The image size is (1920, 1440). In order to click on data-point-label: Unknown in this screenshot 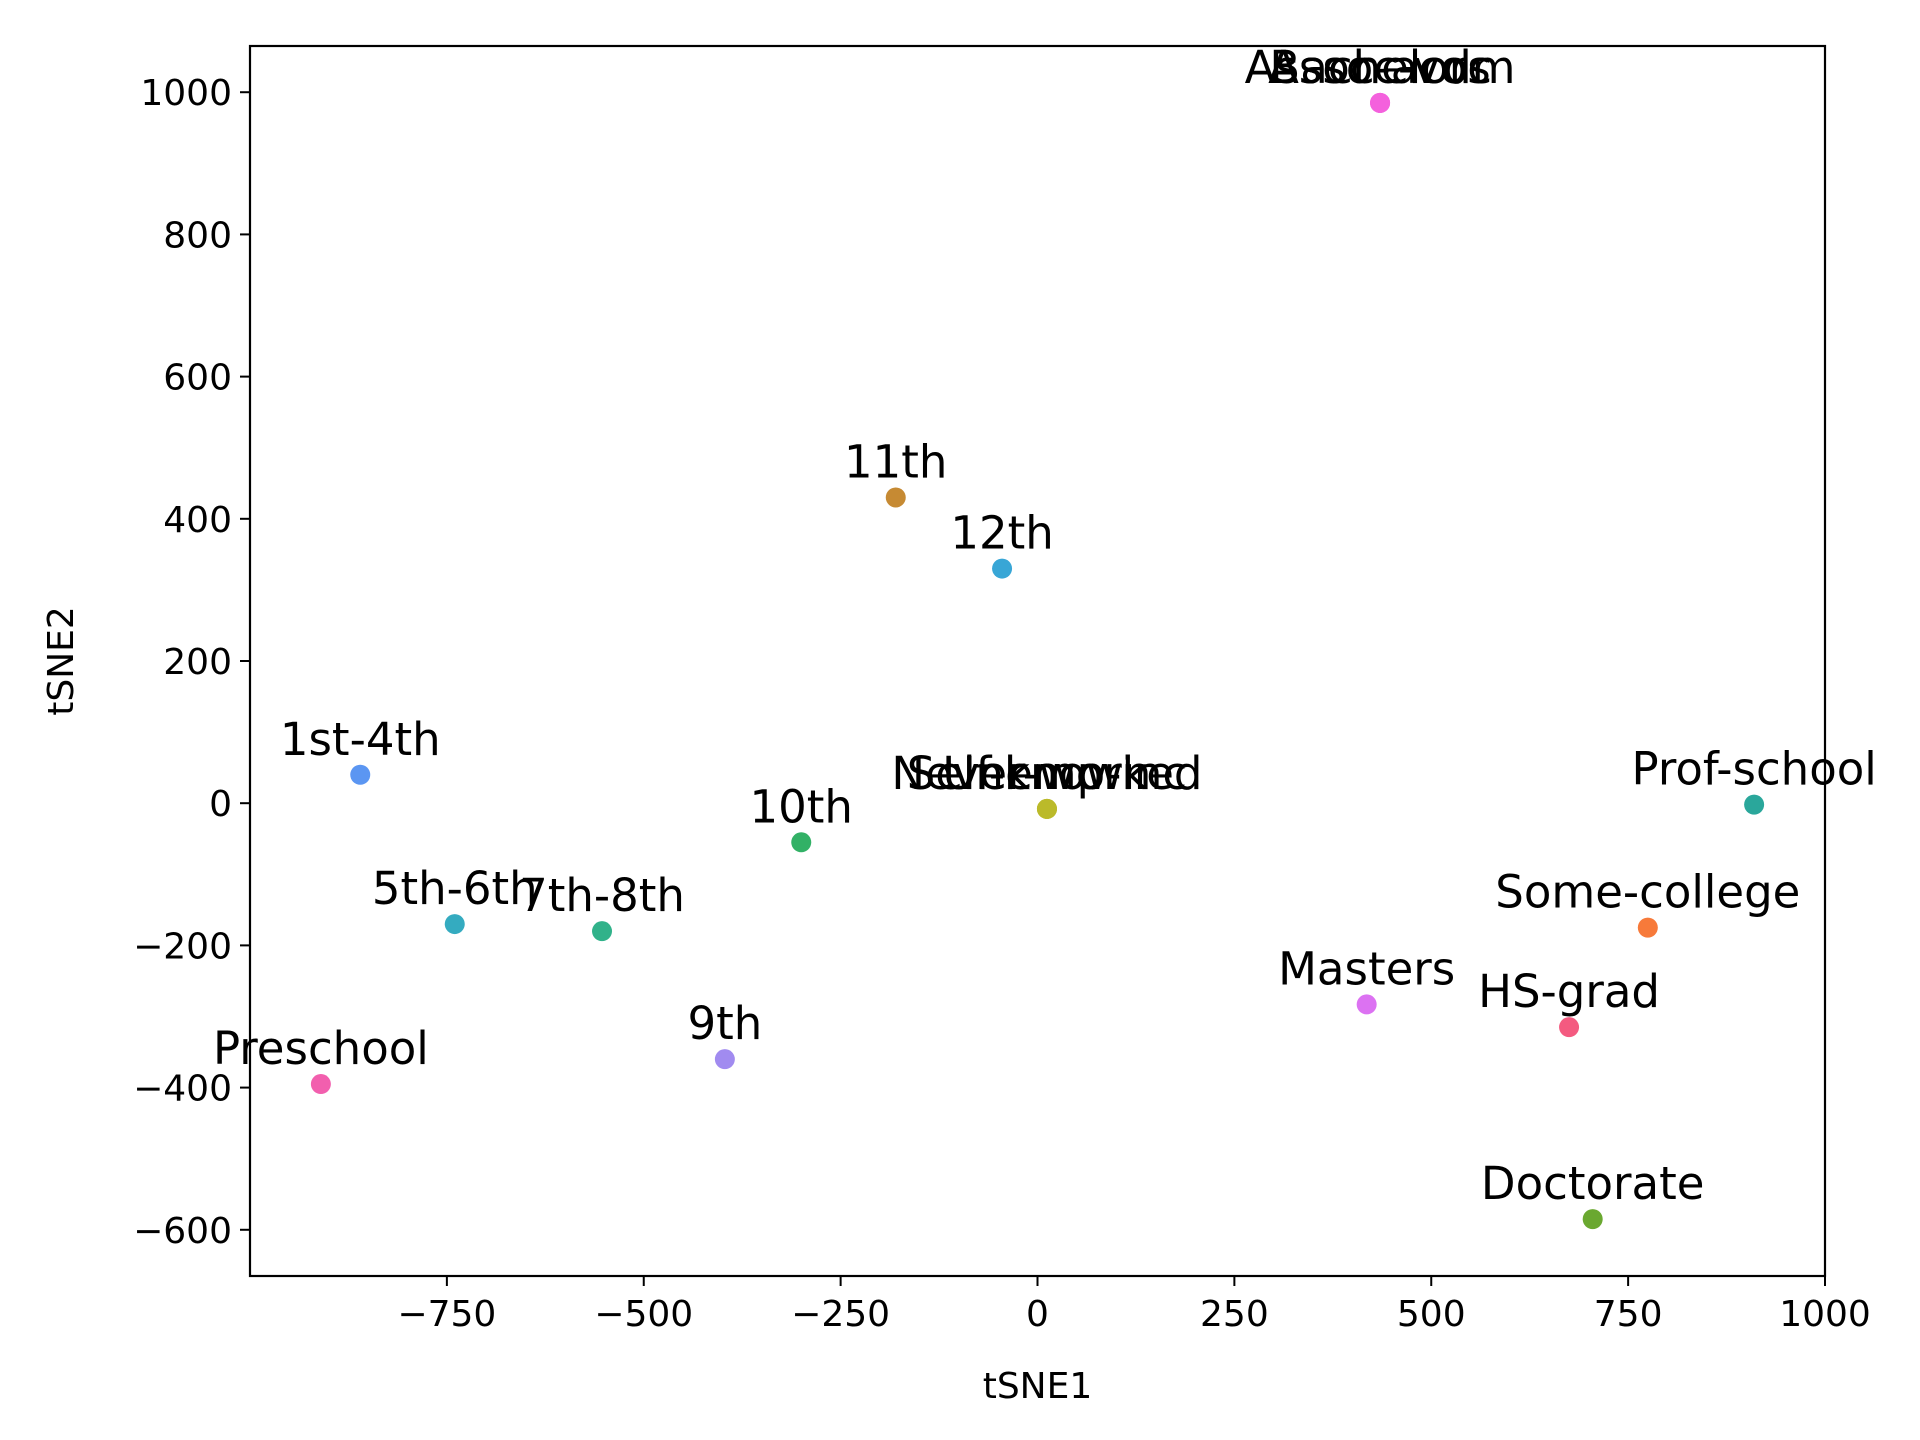, I will do `click(1046, 773)`.